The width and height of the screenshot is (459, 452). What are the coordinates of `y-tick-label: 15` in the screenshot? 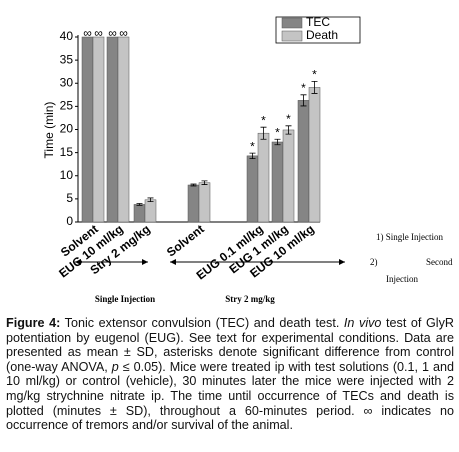 It's located at (67, 152).